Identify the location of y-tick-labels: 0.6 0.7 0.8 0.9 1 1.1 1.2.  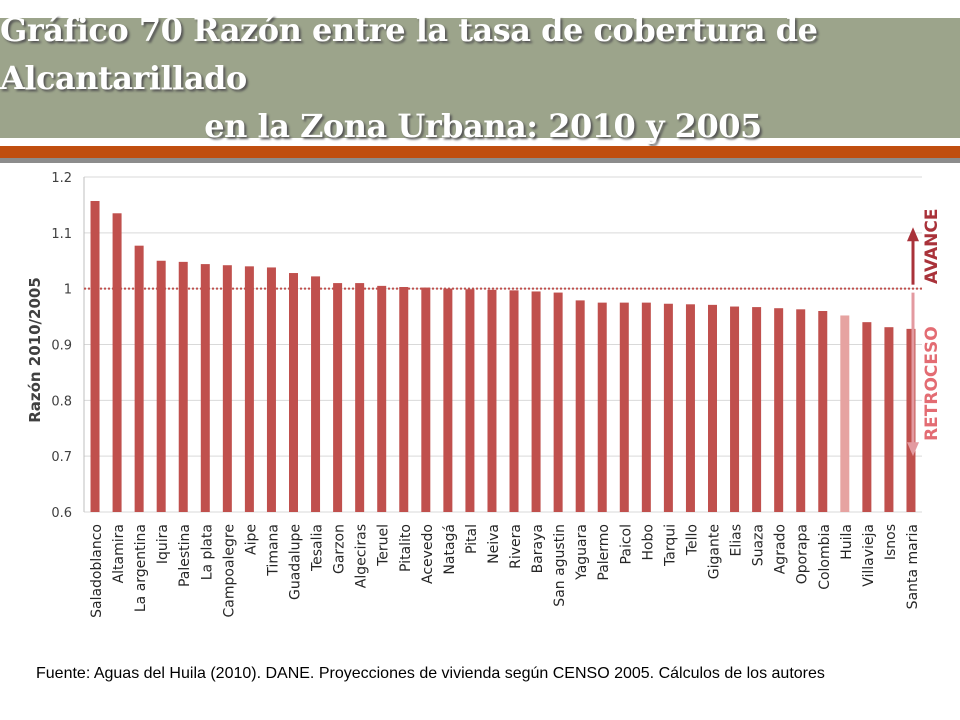
(61, 346).